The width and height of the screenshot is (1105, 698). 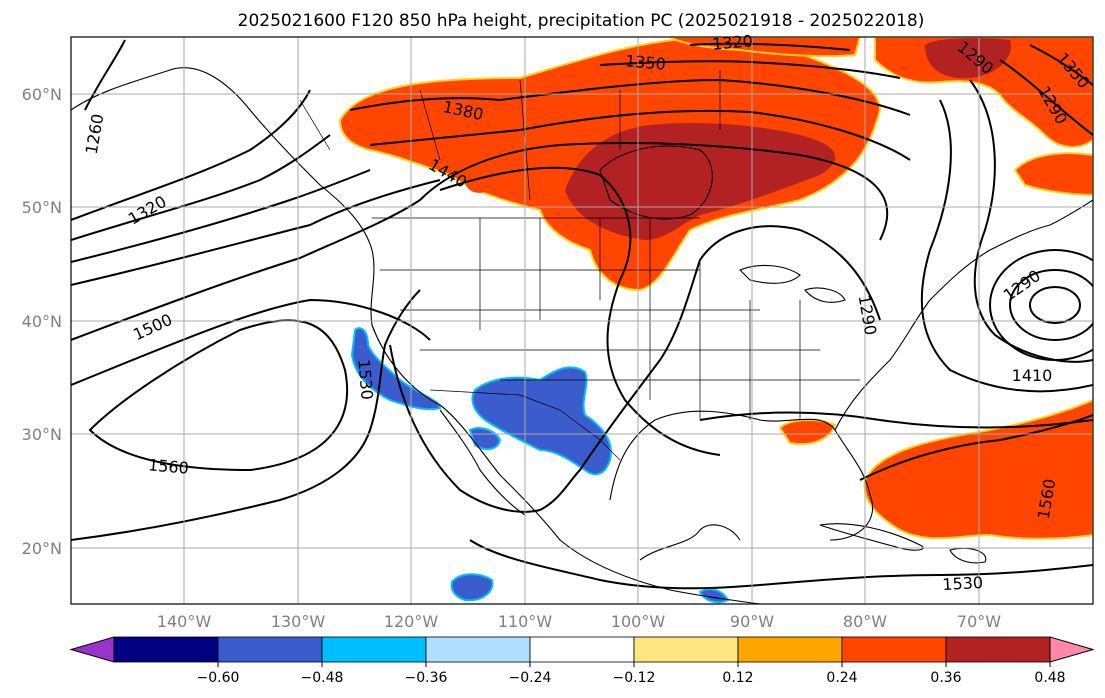 What do you see at coordinates (482, 462) in the screenshot?
I see `baja-peninsula` at bounding box center [482, 462].